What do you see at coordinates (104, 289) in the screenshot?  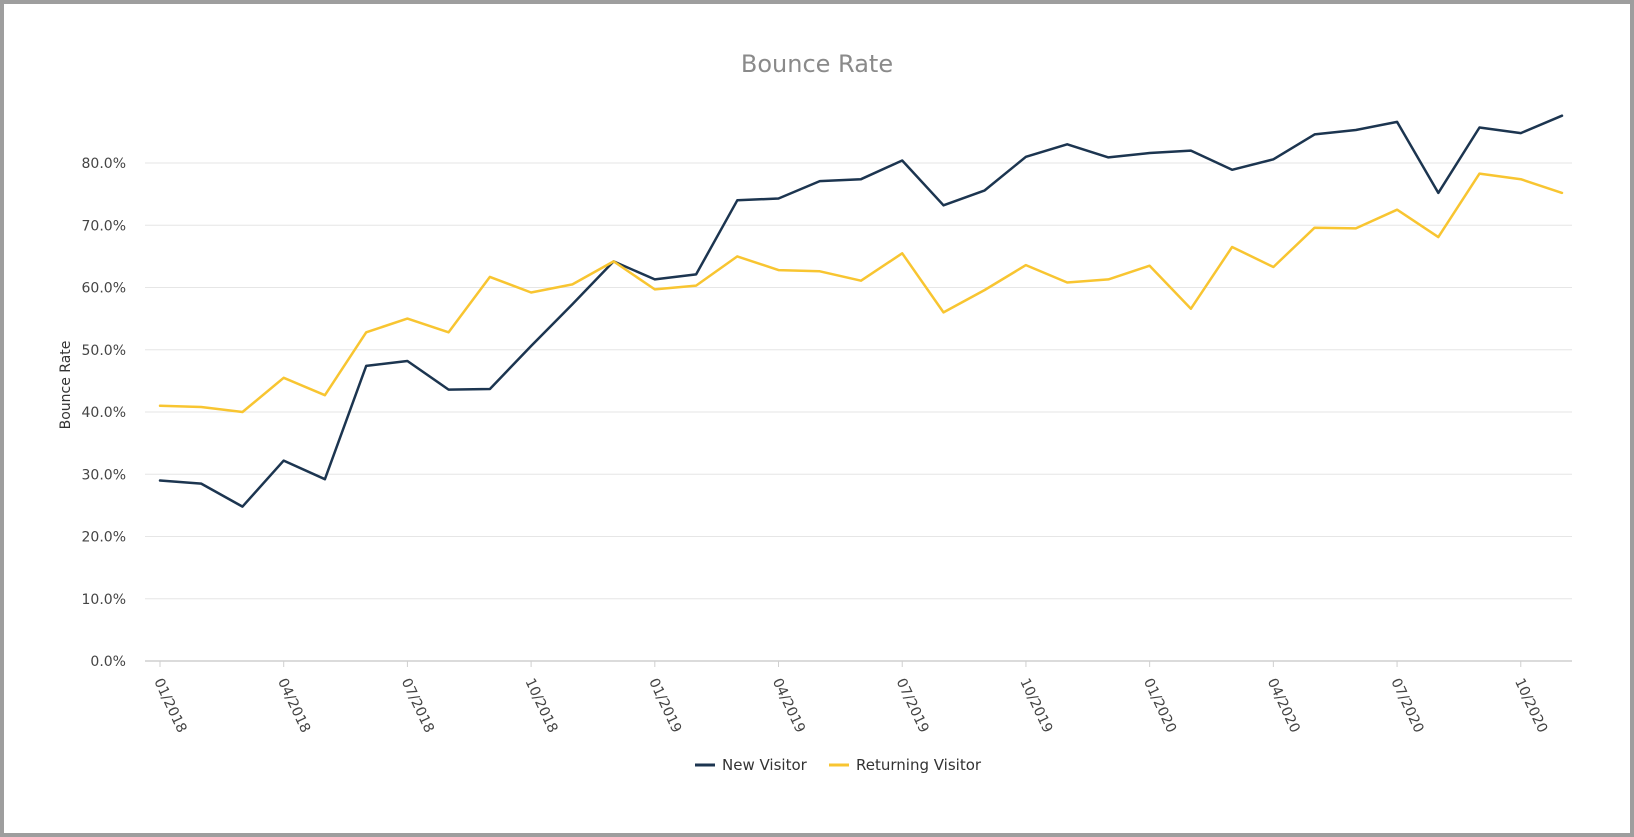 I see `y-tick-label: 60.0%` at bounding box center [104, 289].